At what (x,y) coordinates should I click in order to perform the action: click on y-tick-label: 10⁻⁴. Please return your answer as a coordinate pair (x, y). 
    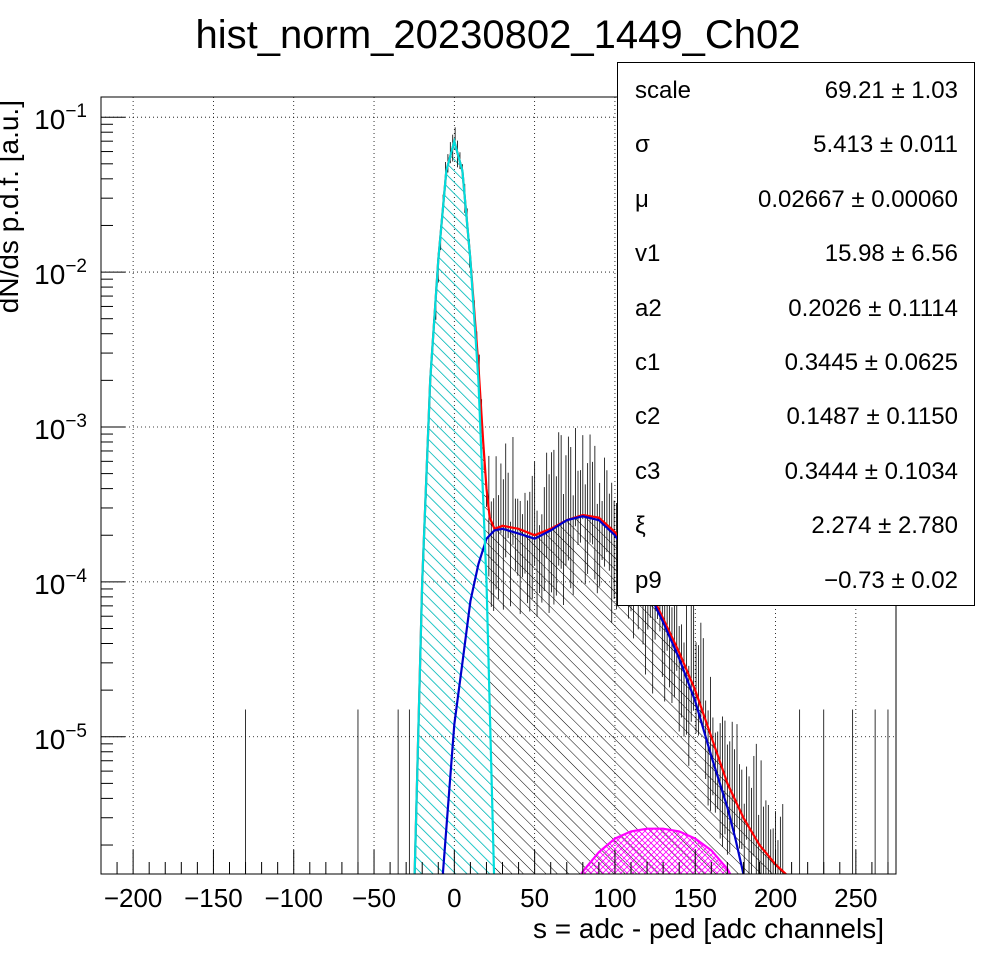
    Looking at the image, I should click on (60, 583).